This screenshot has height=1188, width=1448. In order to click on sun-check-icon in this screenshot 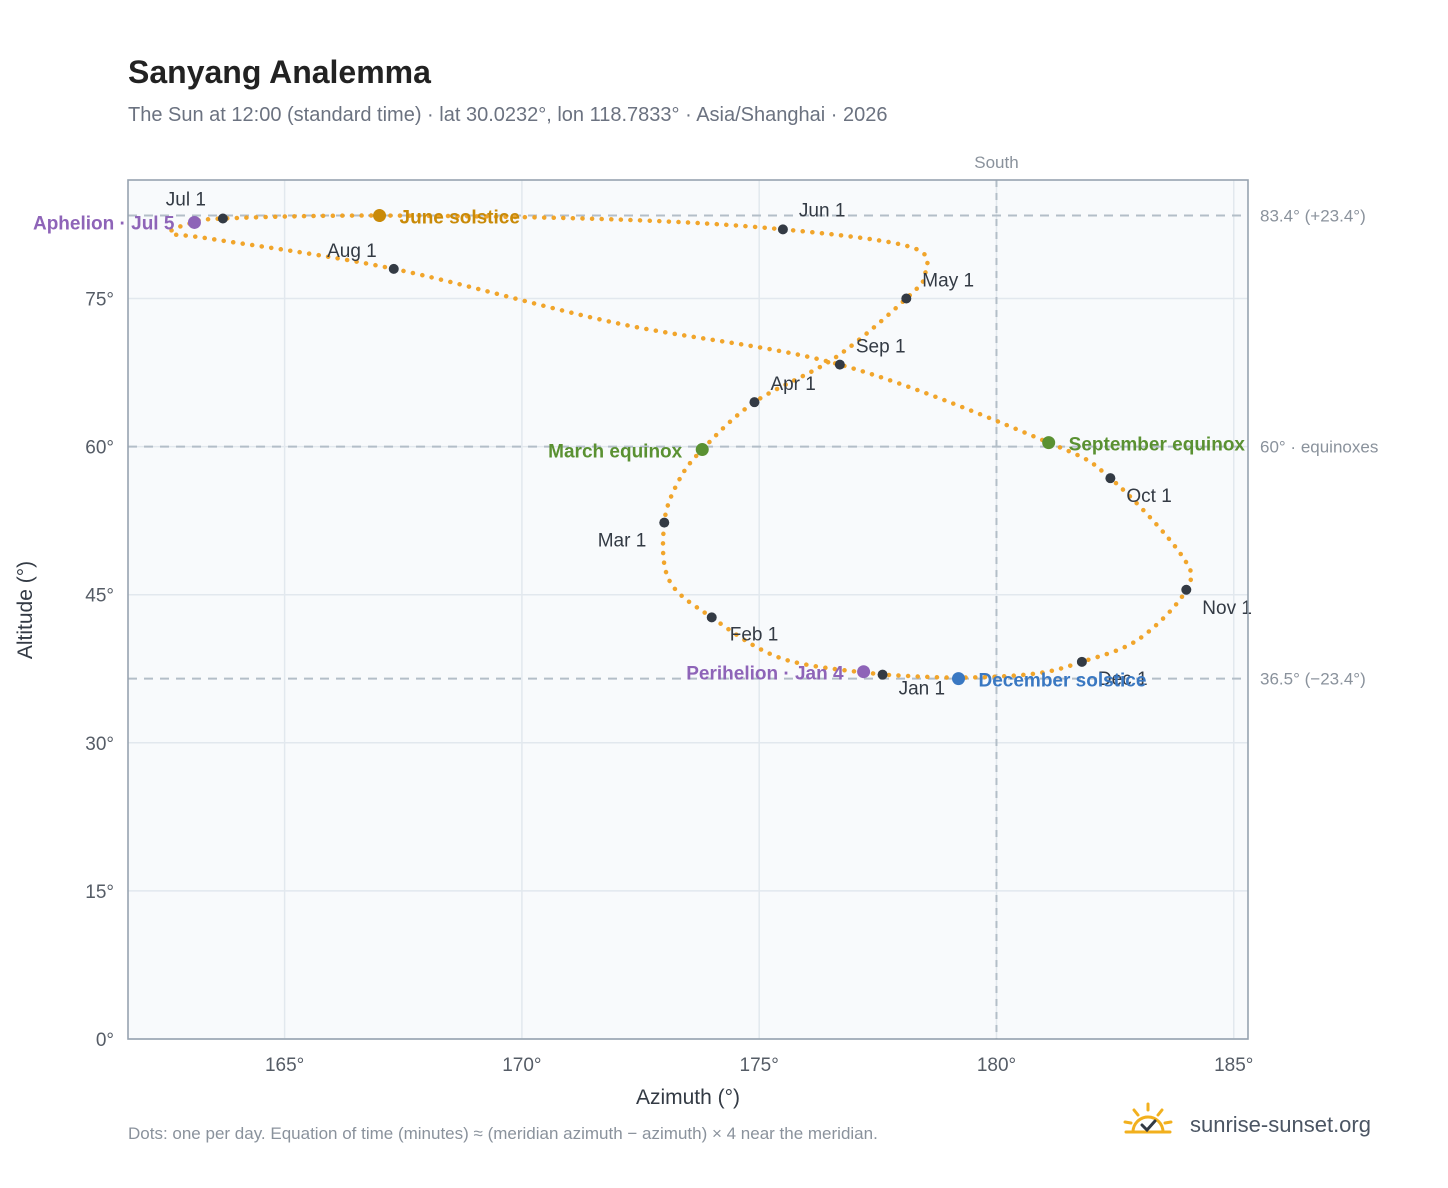, I will do `click(1148, 1118)`.